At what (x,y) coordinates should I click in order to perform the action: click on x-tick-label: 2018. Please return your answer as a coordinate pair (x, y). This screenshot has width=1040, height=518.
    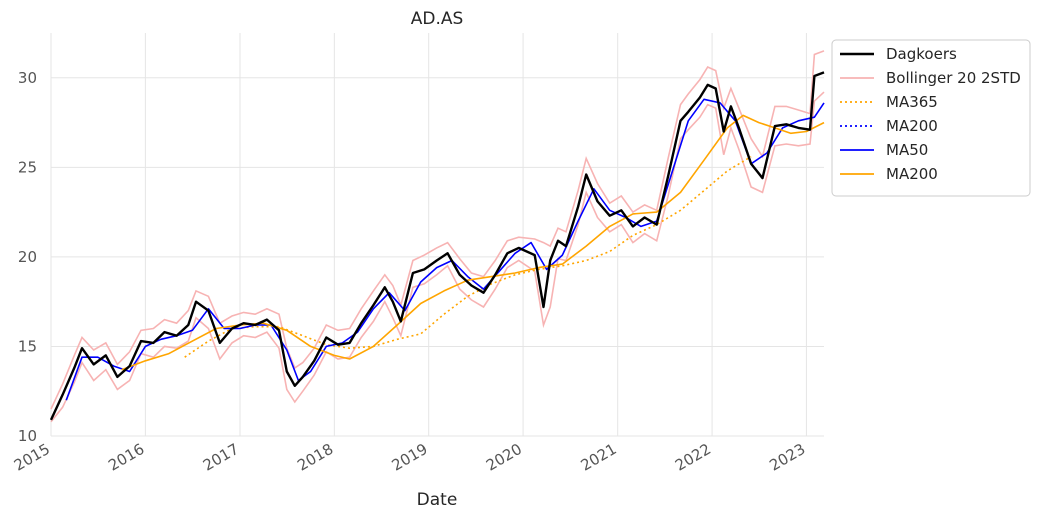
    Looking at the image, I should click on (315, 457).